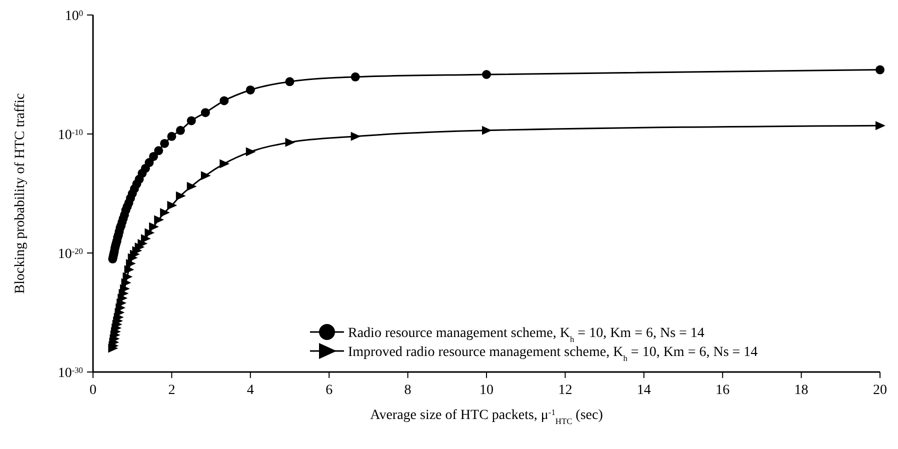 The image size is (898, 449). I want to click on x-tick-label: 4, so click(250, 390).